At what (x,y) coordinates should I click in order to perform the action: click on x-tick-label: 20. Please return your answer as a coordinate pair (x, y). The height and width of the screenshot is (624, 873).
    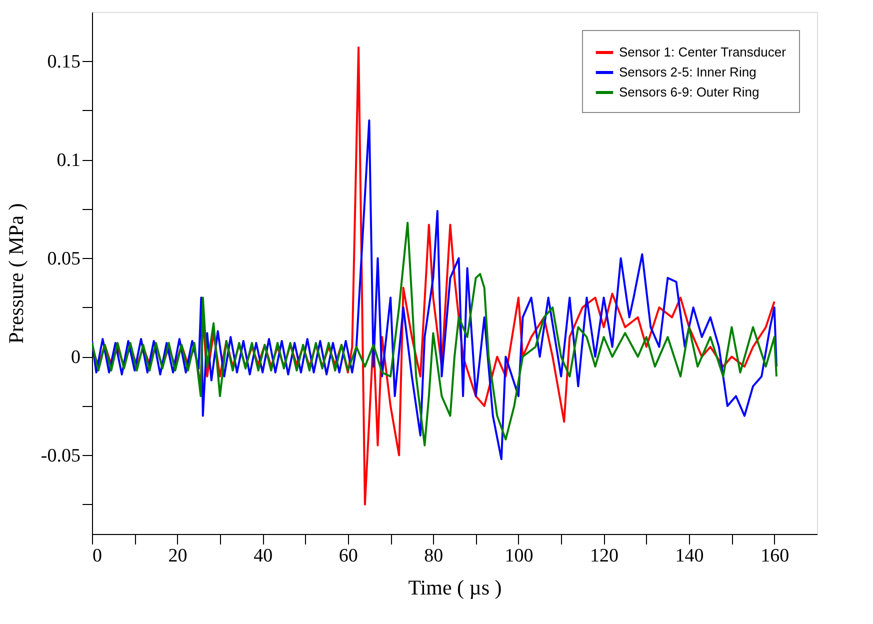
    Looking at the image, I should click on (178, 556).